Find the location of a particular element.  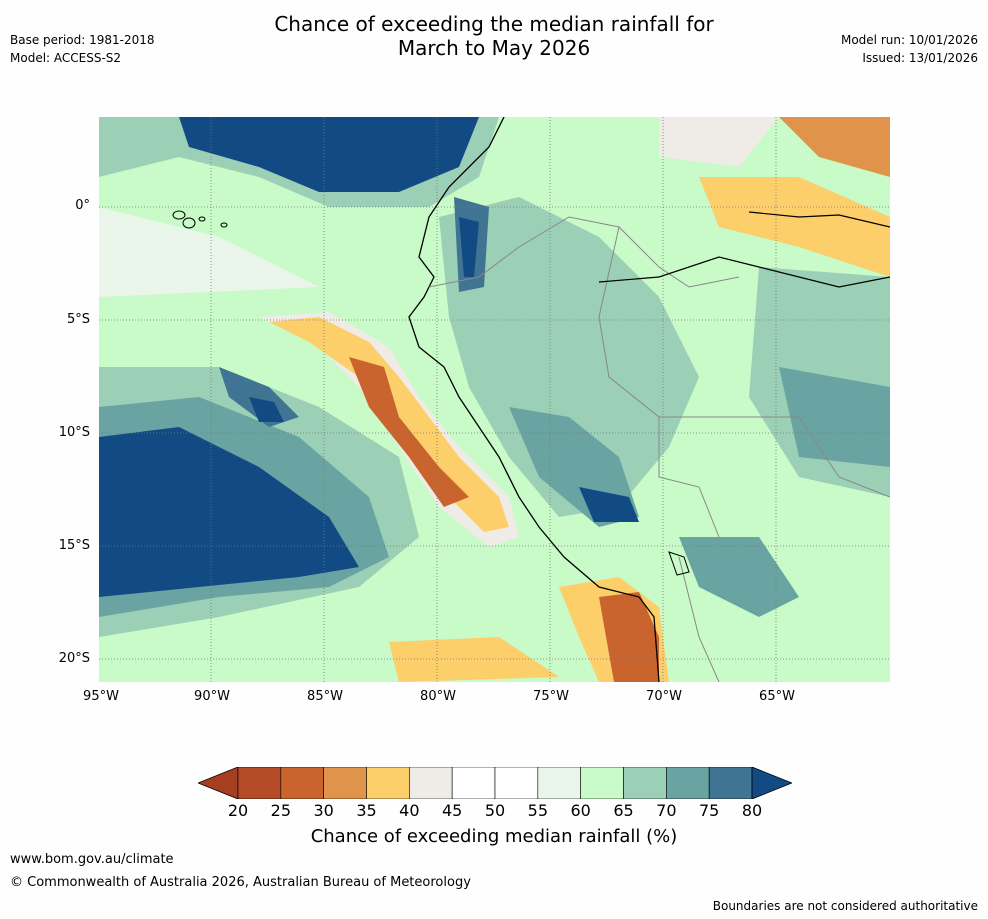

contour-40-northeast is located at coordinates (794, 227).